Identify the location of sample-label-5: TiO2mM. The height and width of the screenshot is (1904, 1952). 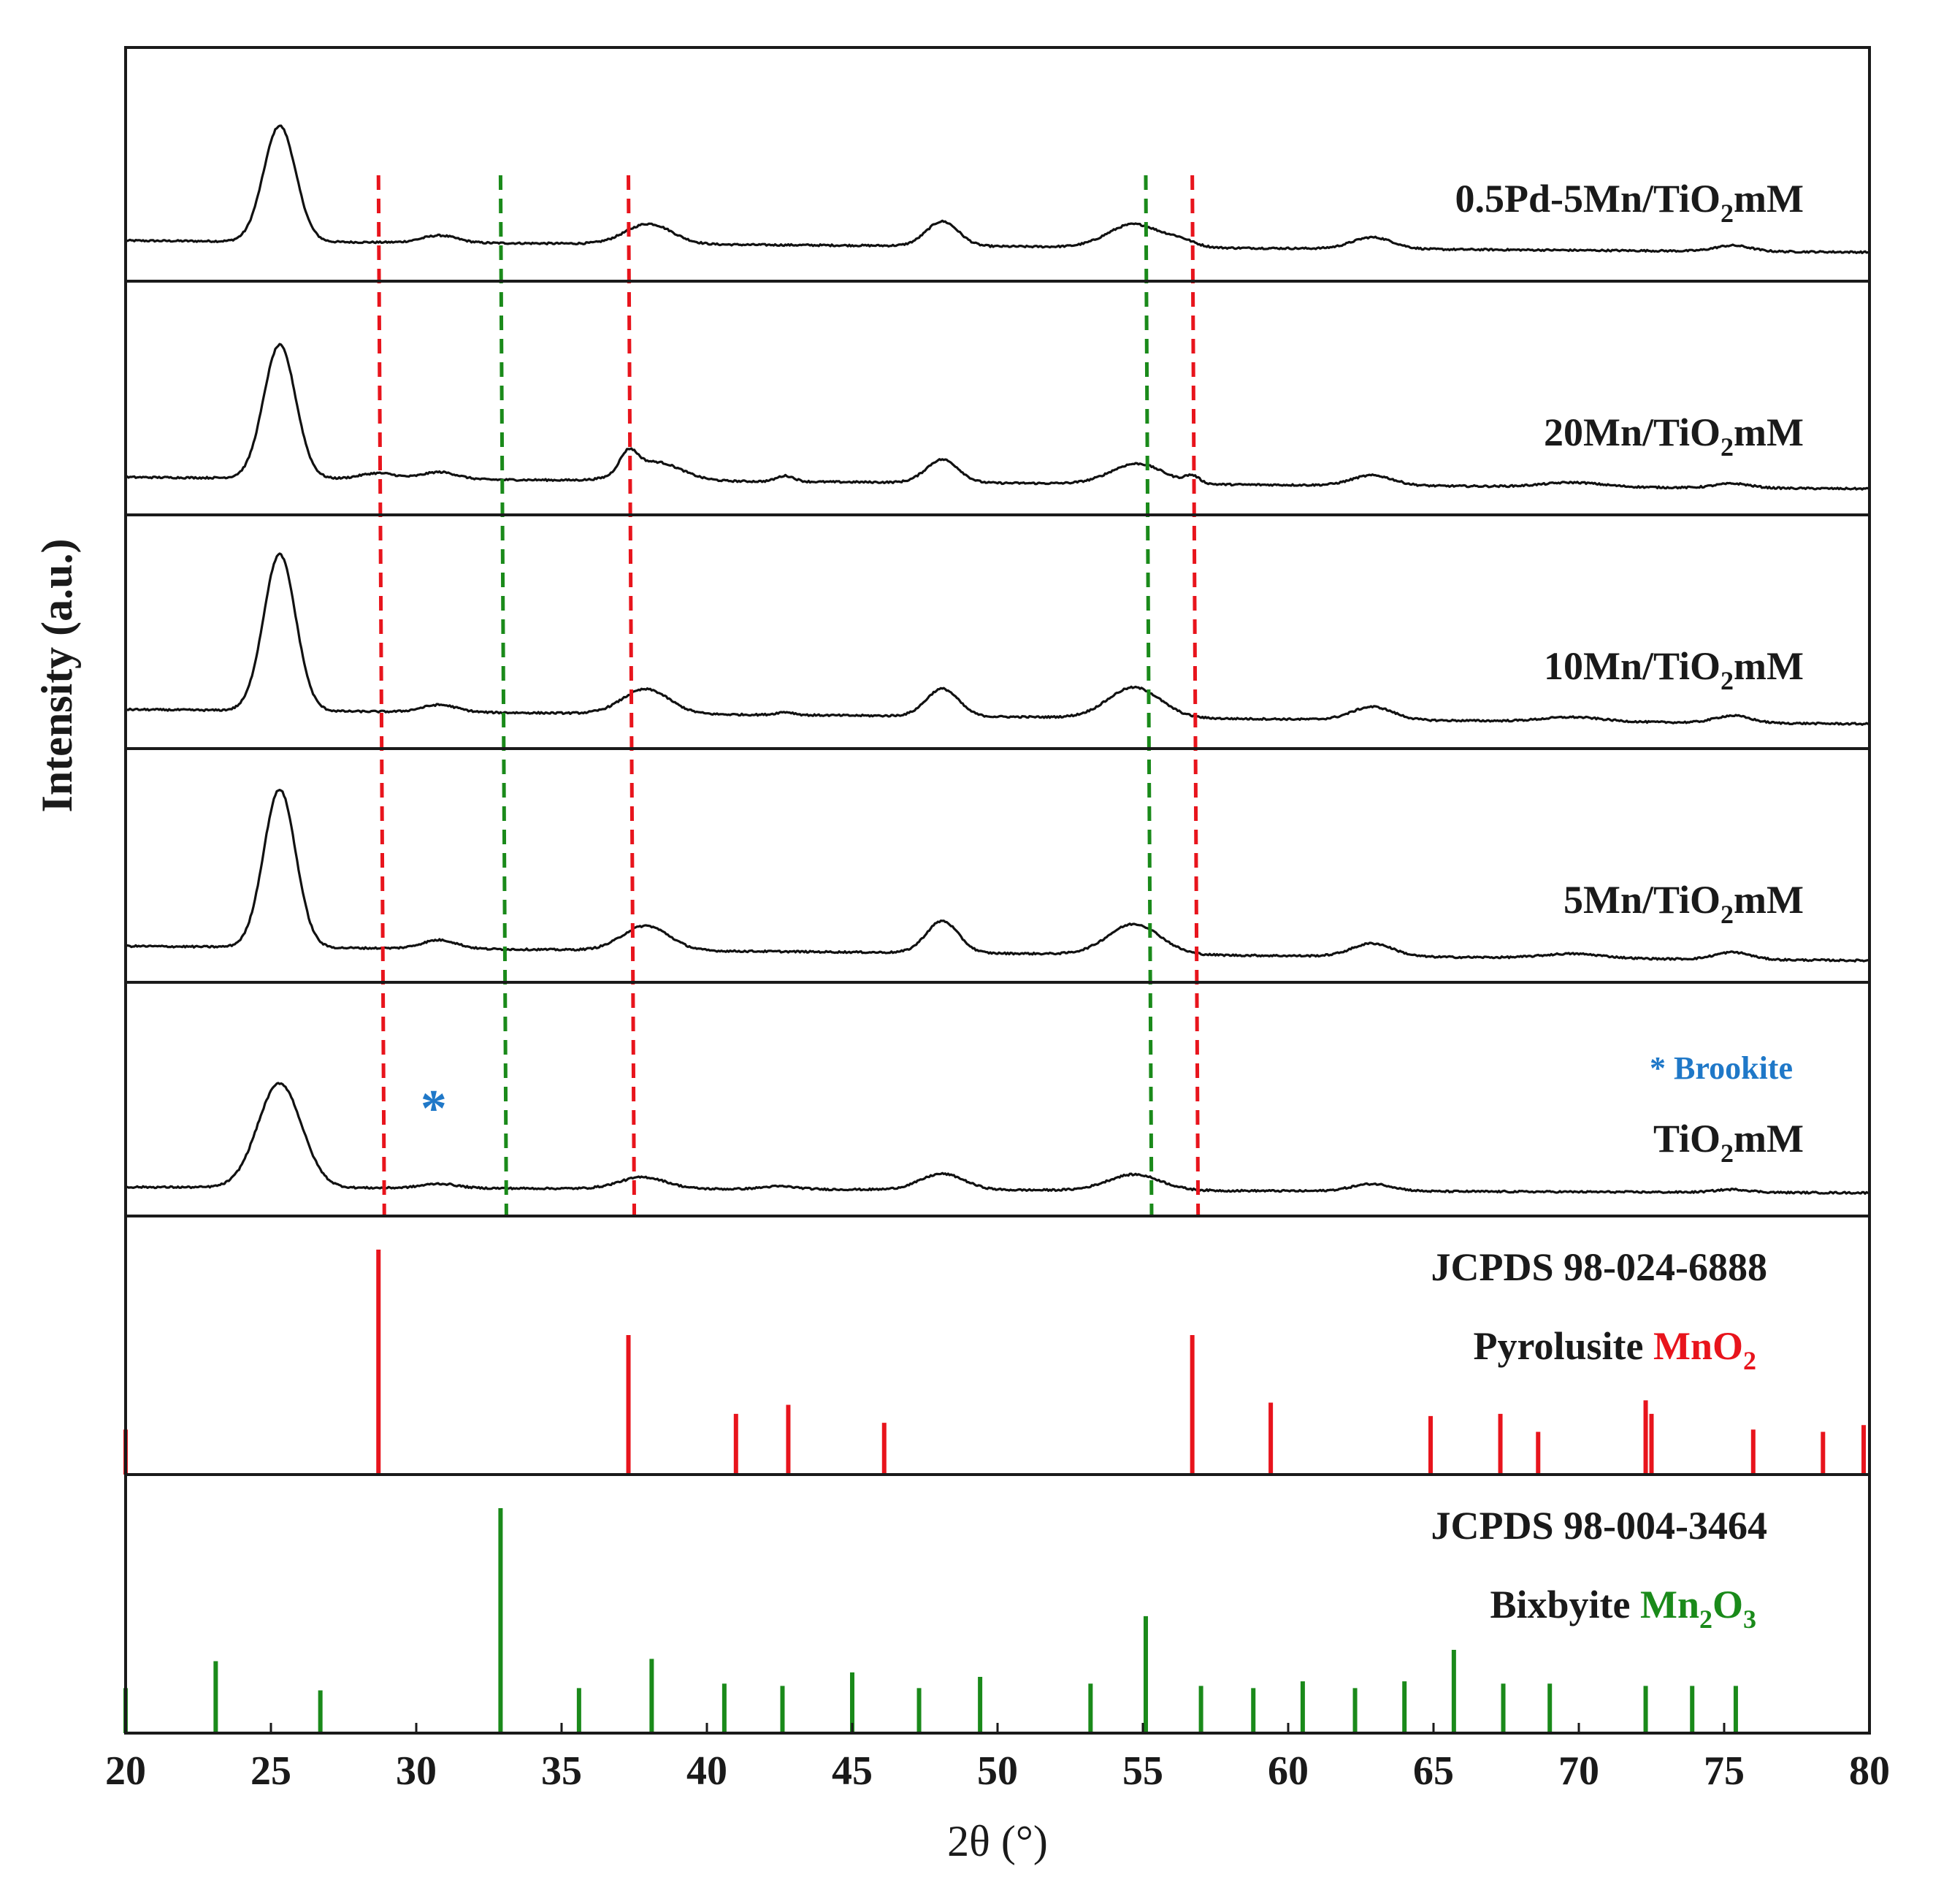
(1729, 1142).